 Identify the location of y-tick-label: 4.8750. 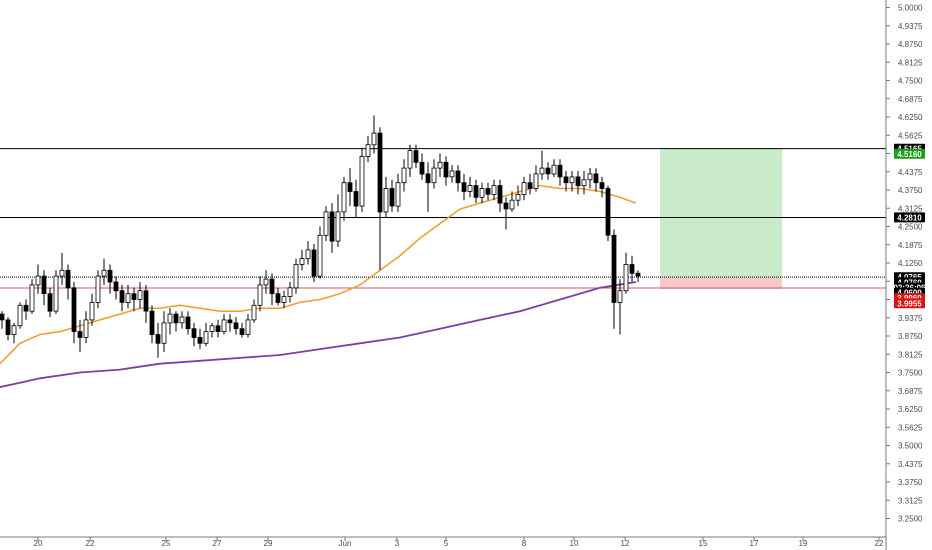
(910, 44).